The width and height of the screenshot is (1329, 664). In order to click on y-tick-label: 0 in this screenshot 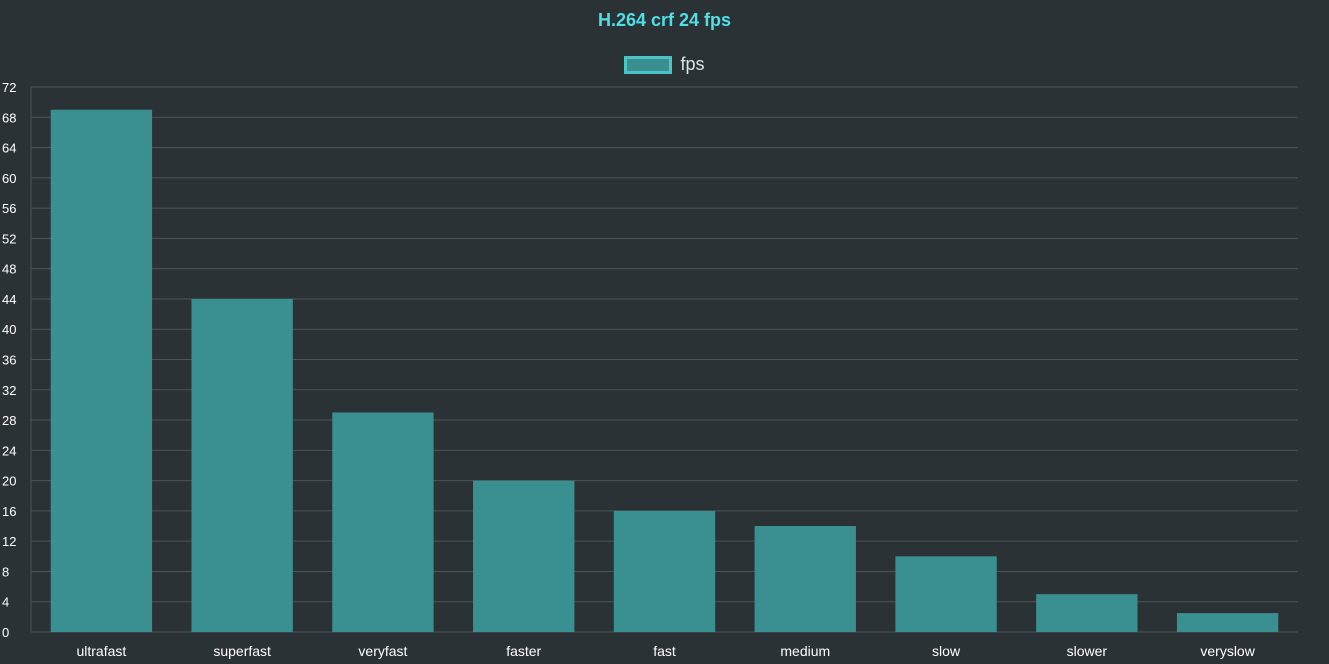, I will do `click(5, 632)`.